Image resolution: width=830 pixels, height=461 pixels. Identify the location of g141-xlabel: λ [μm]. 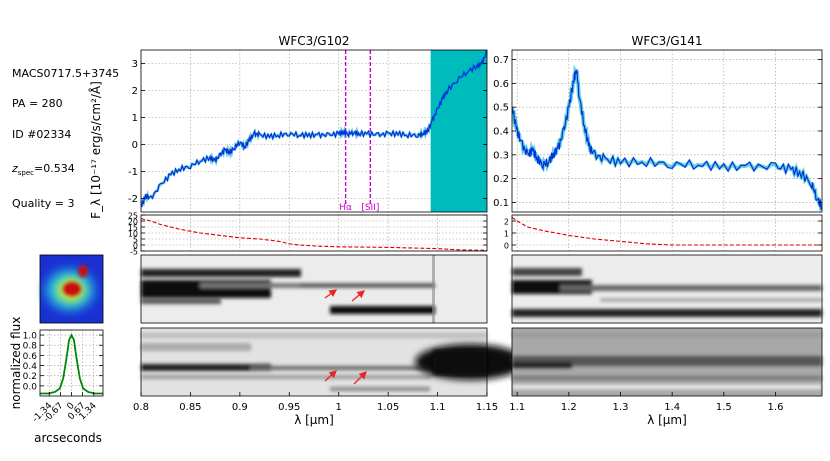
(667, 420).